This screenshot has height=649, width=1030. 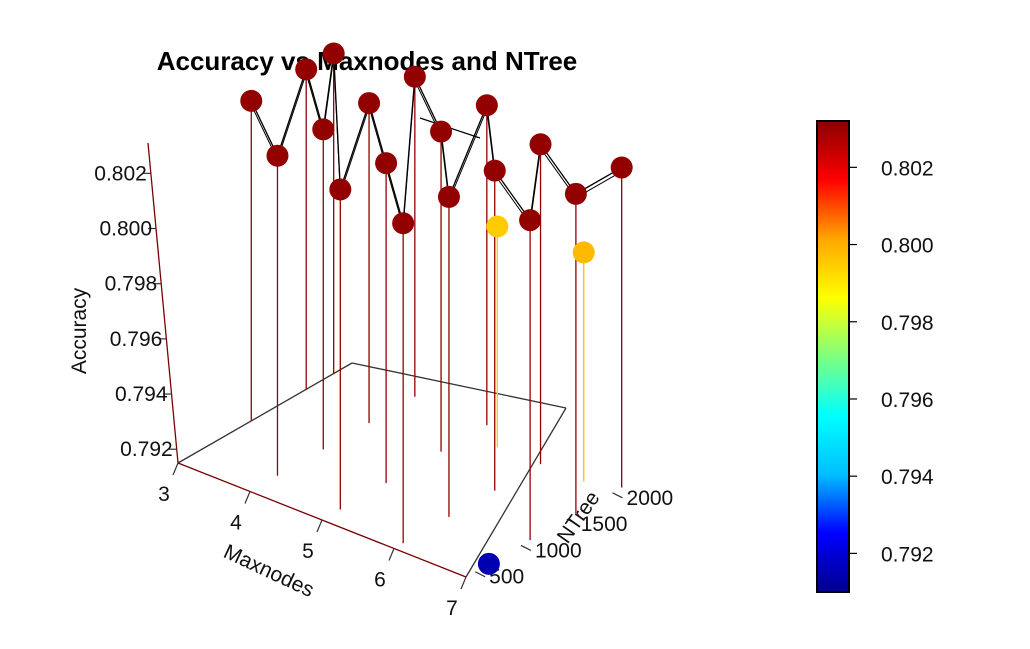 What do you see at coordinates (125, 229) in the screenshot?
I see `z-tick-label: 0.800` at bounding box center [125, 229].